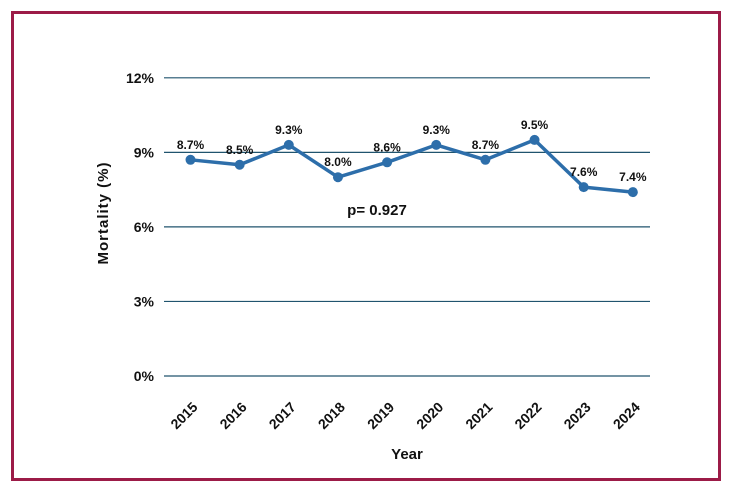 The width and height of the screenshot is (739, 498). I want to click on x-tick-label: 2015, so click(183, 415).